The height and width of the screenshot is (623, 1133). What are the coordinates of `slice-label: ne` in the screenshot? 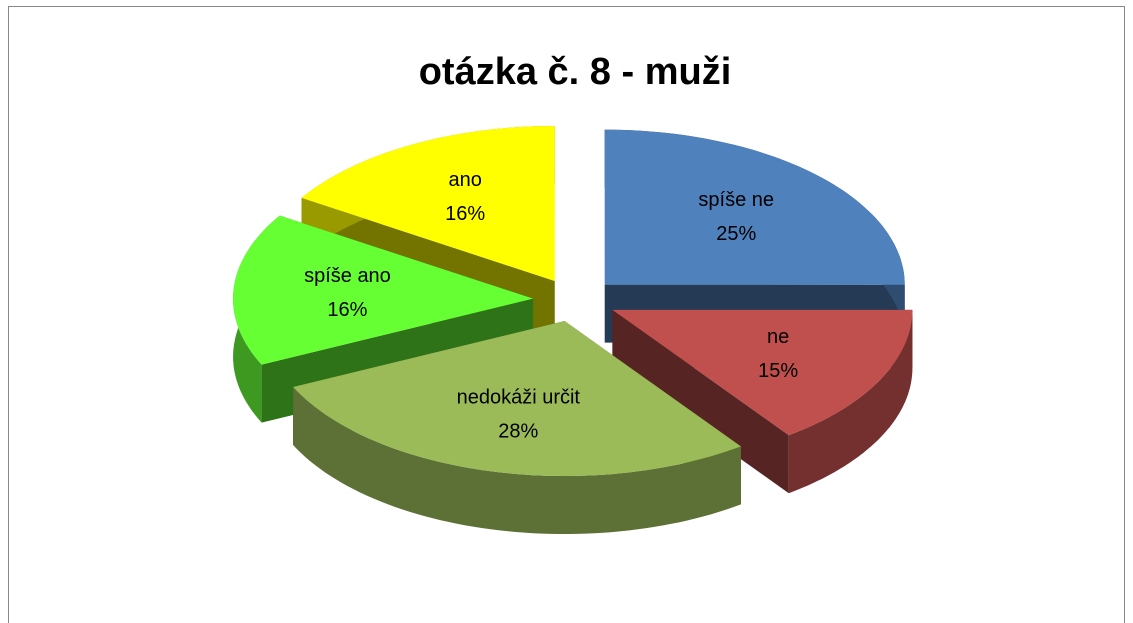 It's located at (778, 337).